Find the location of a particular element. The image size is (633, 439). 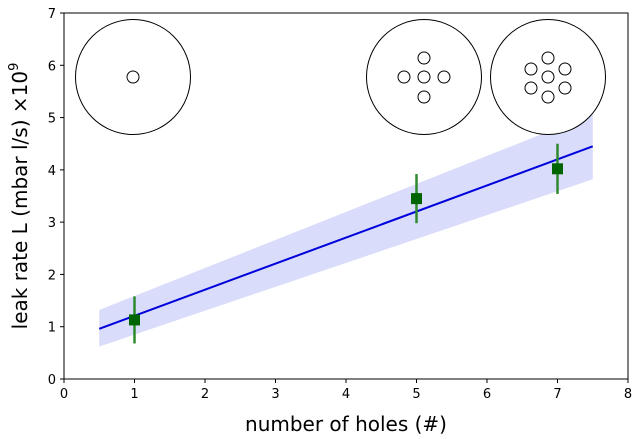

y-axis-ticks: 0 1 2 3 4 5 6 7 is located at coordinates (56, 197).